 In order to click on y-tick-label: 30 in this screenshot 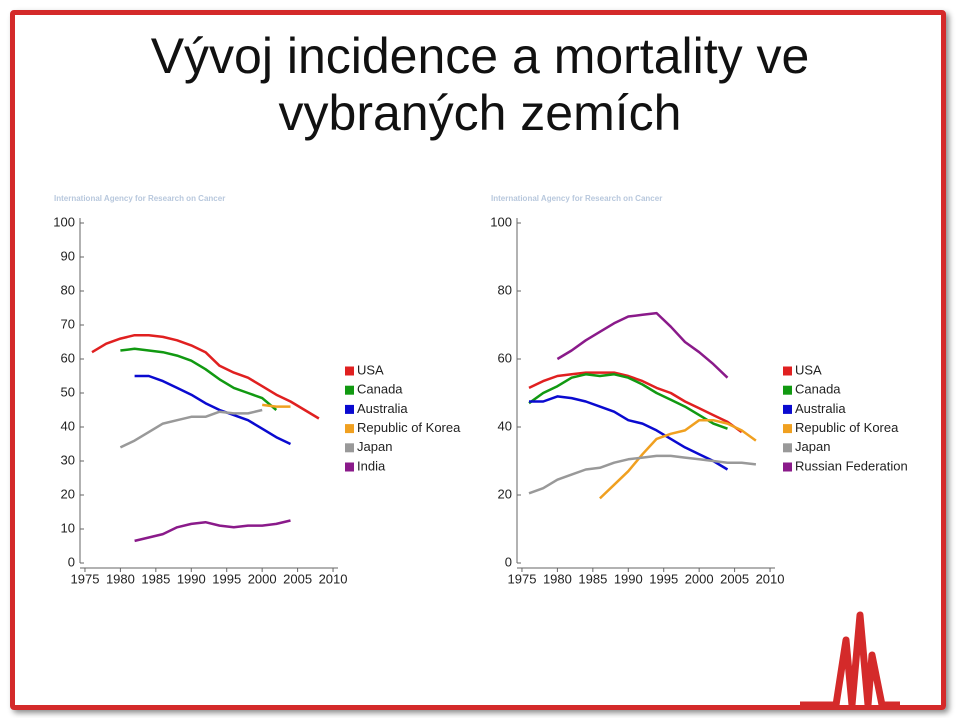, I will do `click(68, 459)`.